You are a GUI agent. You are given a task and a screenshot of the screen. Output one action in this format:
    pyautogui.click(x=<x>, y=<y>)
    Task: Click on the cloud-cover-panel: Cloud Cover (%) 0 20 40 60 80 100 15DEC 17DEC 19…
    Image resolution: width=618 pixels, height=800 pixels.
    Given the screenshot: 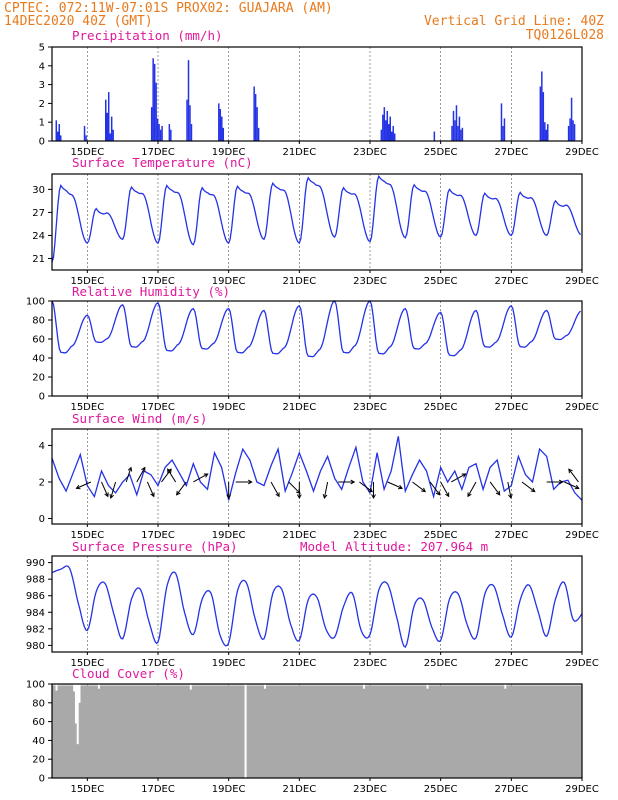 What is the action you would take?
    pyautogui.click(x=312, y=730)
    